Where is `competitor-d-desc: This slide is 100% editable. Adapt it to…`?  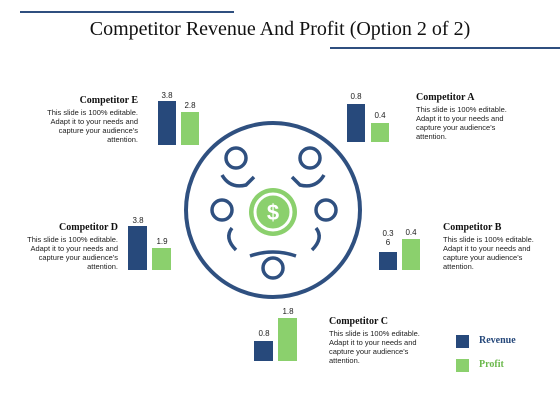
competitor-d-desc: This slide is 100% editable. Adapt it to… is located at coordinates (72, 253).